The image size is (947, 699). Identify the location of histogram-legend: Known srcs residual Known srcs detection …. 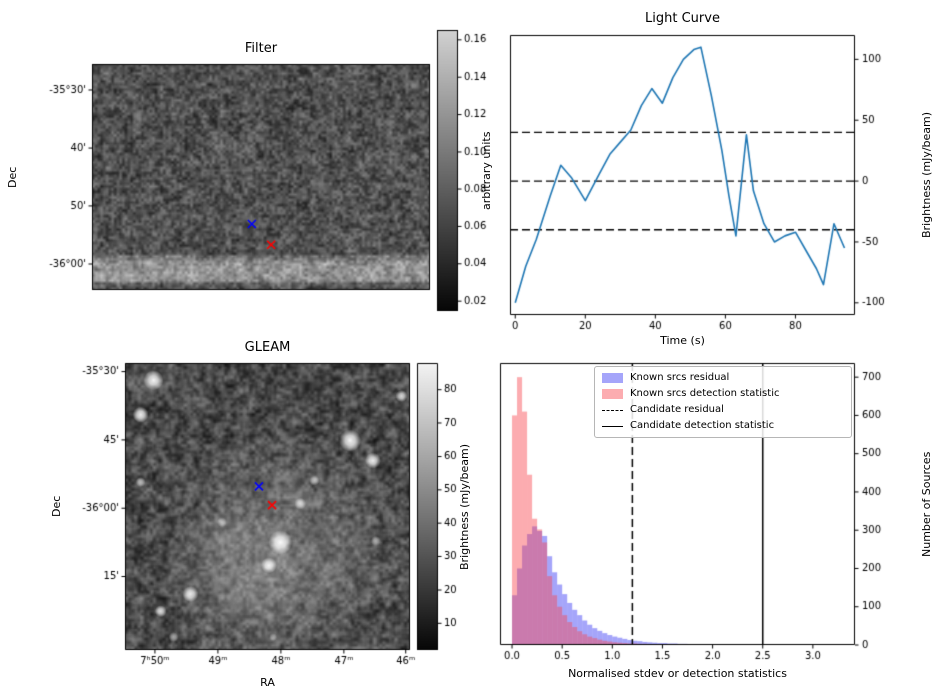
(723, 402).